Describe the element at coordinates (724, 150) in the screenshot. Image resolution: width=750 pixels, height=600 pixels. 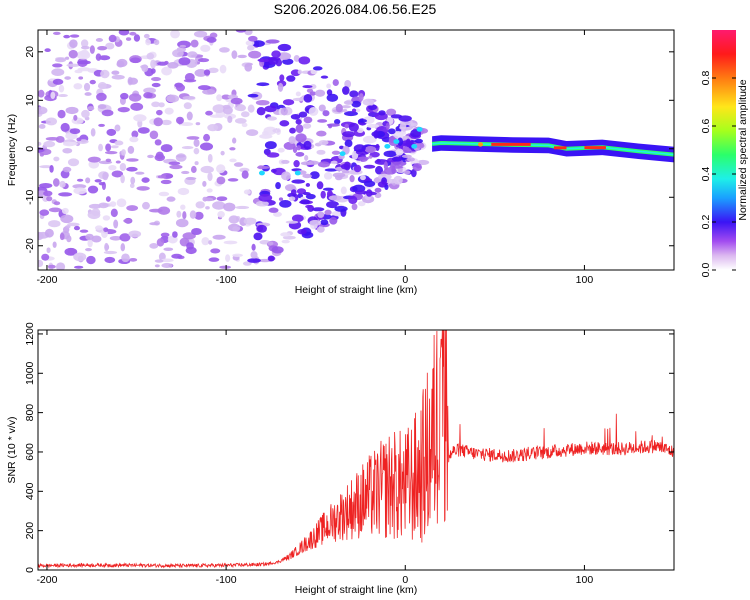
I see `colorbar-gradient` at that location.